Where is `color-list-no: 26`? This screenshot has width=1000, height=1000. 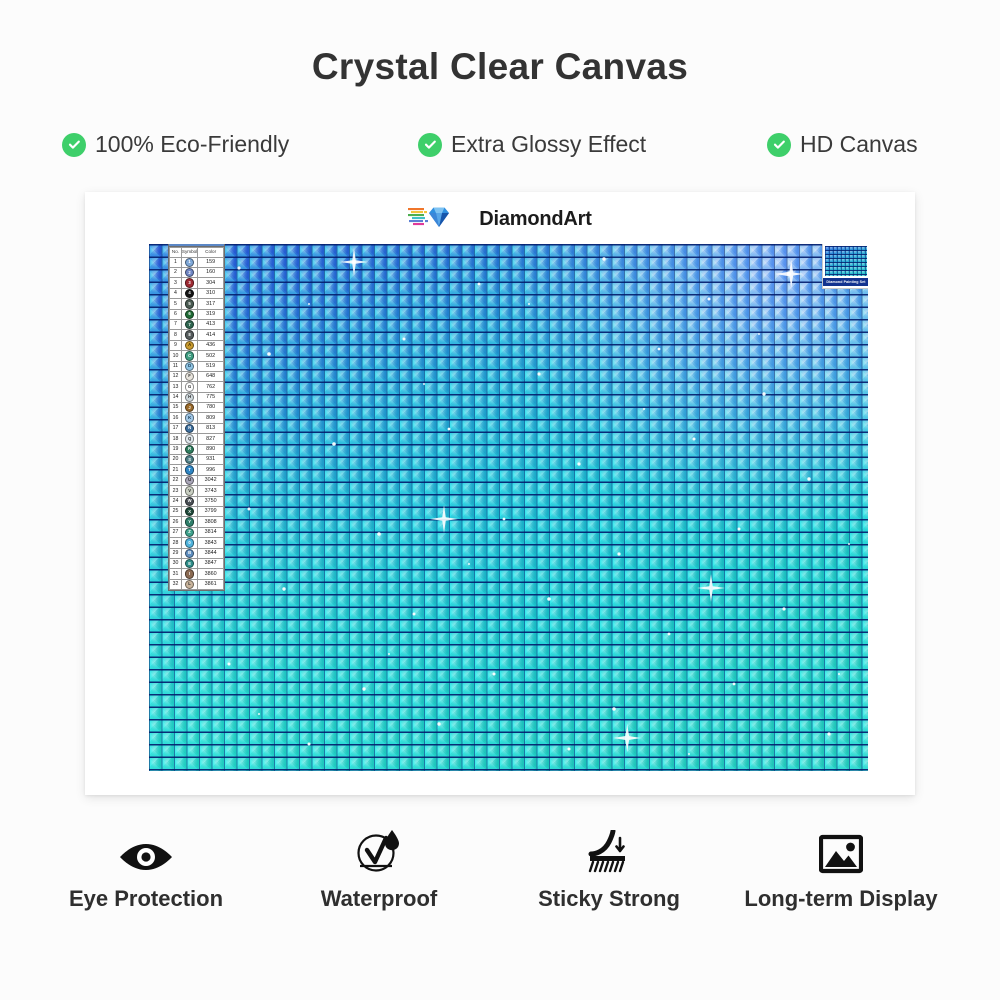
color-list-no: 26 is located at coordinates (175, 522).